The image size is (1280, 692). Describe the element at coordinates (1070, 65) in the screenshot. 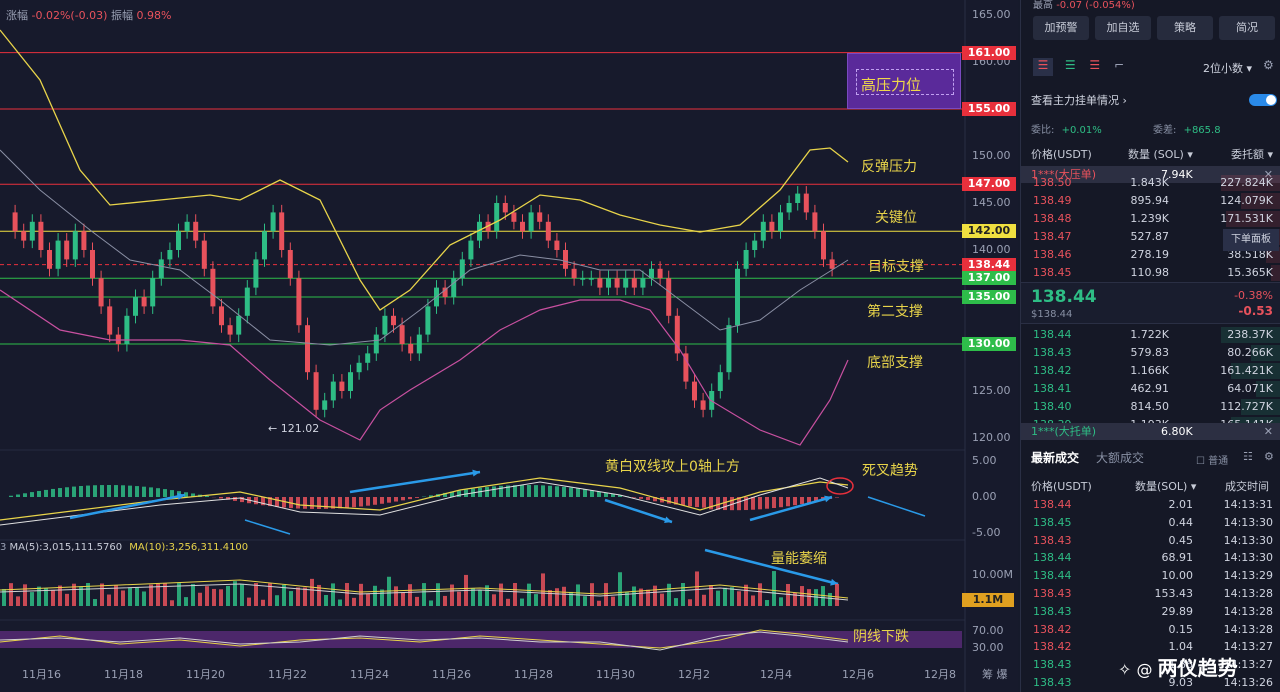

I see `book-bids-icon: ☰` at that location.